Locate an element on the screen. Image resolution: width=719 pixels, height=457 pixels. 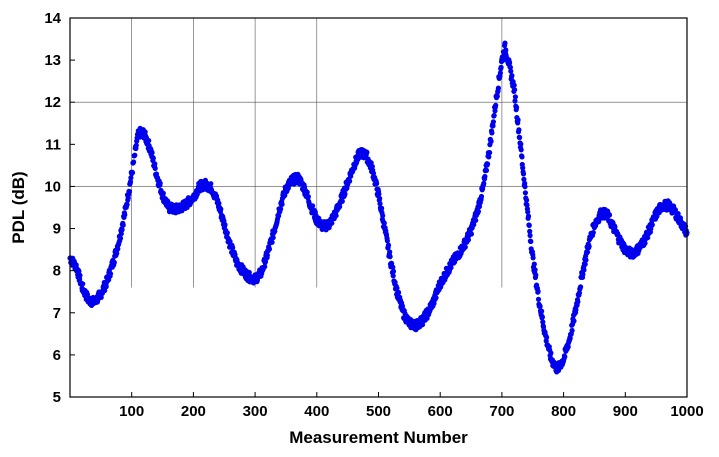
y-tick-label: 8 is located at coordinates (57, 271).